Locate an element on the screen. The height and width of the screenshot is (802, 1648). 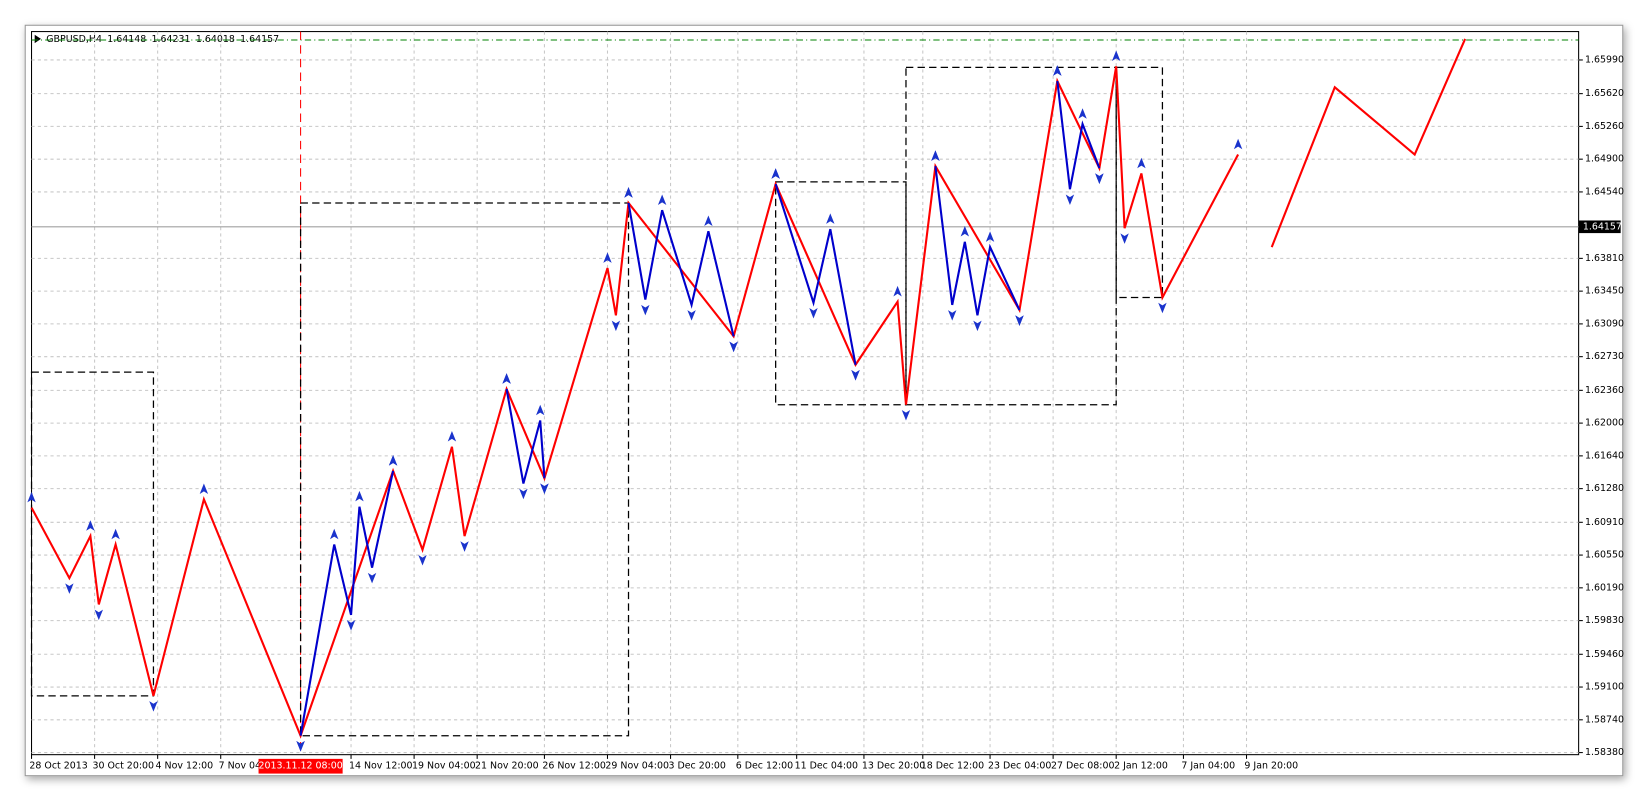
x-tick-label: 9 Jan 20:00 is located at coordinates (1271, 766).